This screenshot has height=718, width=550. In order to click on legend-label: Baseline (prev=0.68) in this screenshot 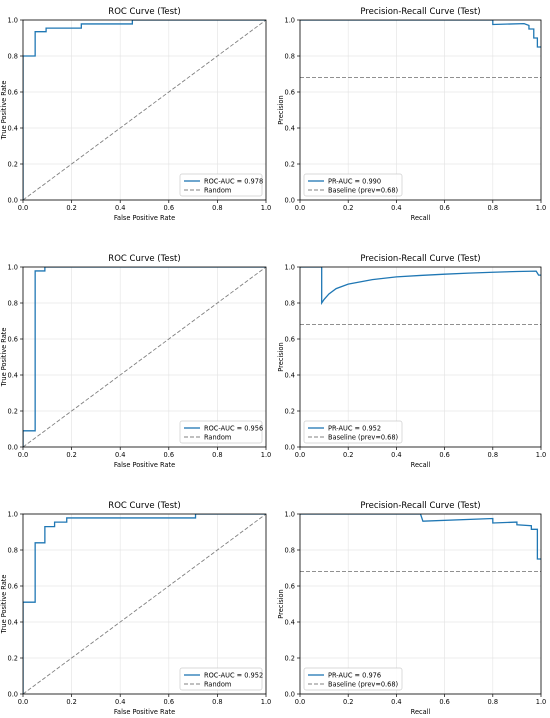, I will do `click(363, 190)`.